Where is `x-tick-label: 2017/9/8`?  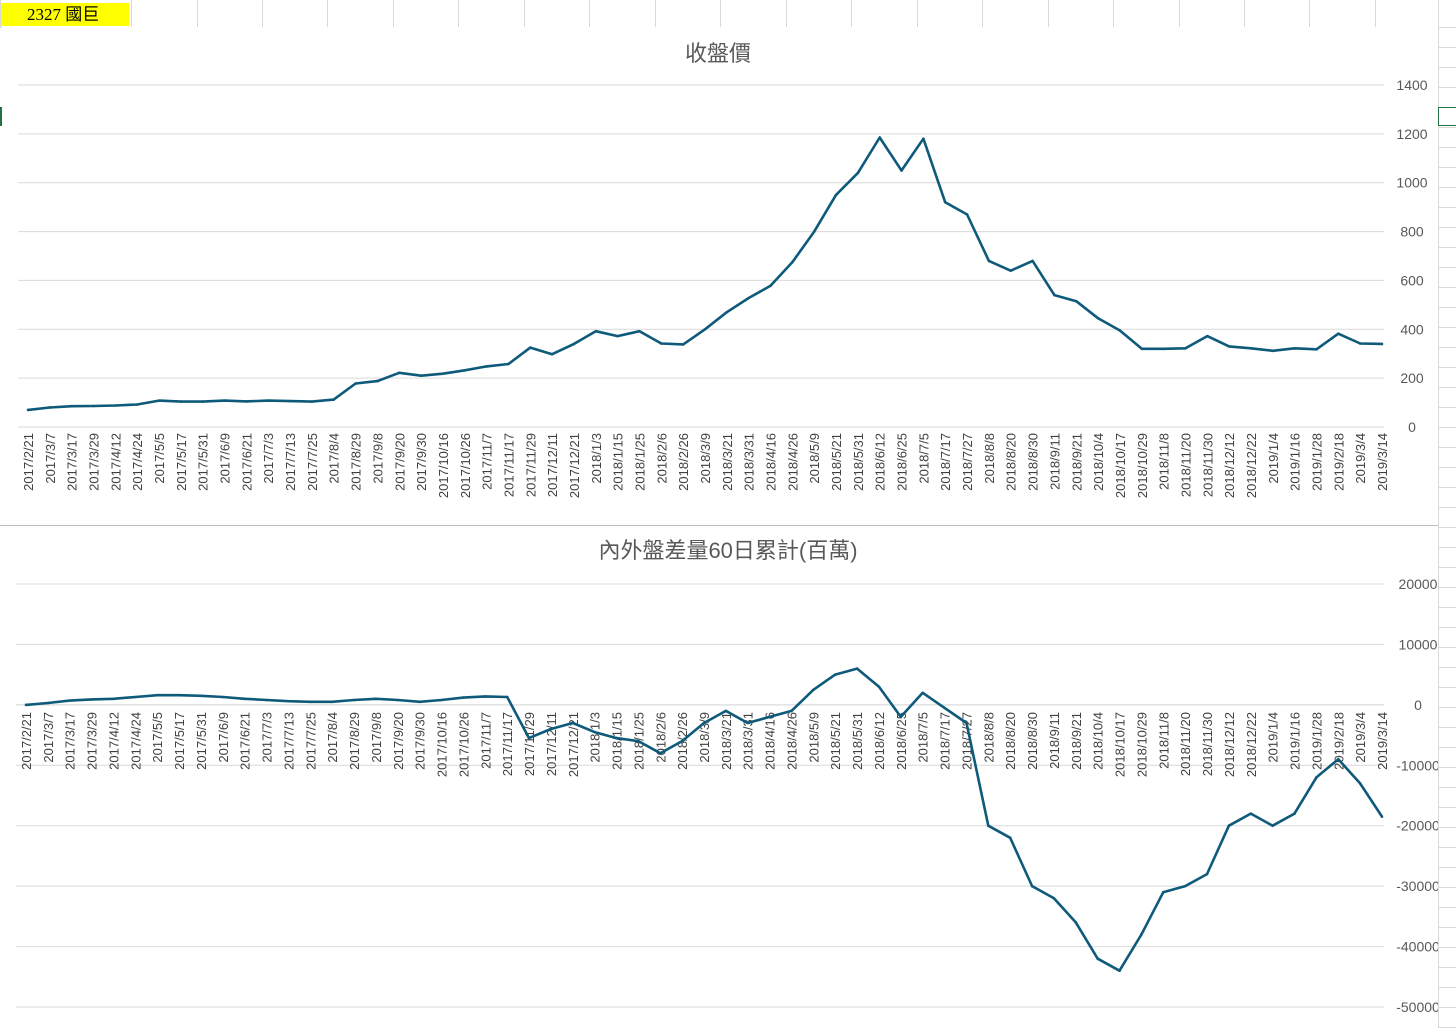 x-tick-label: 2017/9/8 is located at coordinates (376, 737).